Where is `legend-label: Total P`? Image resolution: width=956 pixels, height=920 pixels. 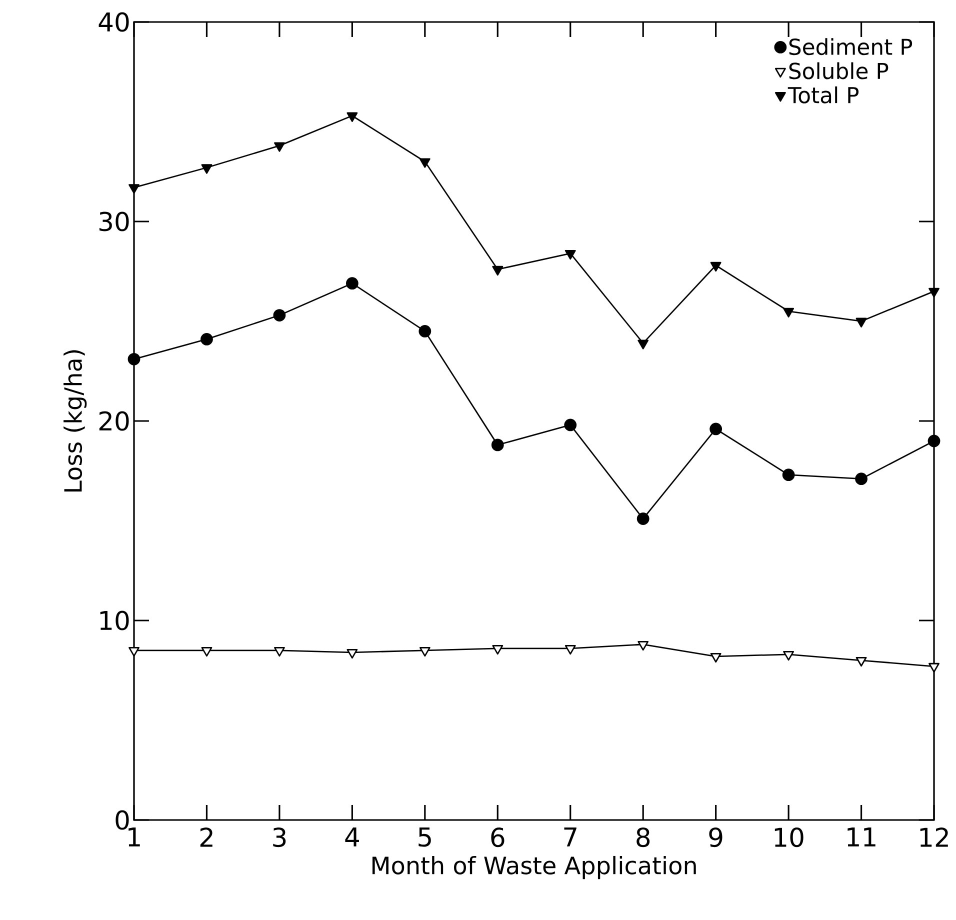 legend-label: Total P is located at coordinates (823, 95).